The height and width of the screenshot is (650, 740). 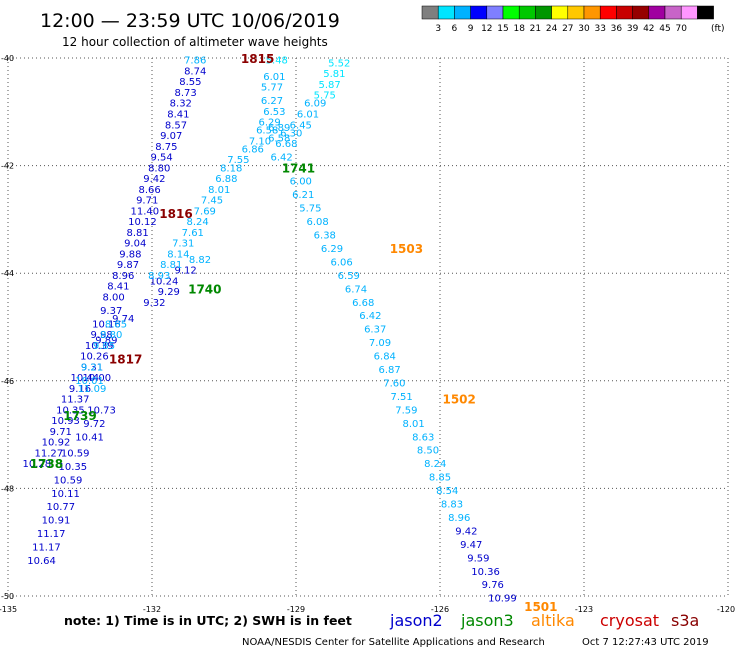 I want to click on wave-height-point: 10.39, so click(x=99, y=346).